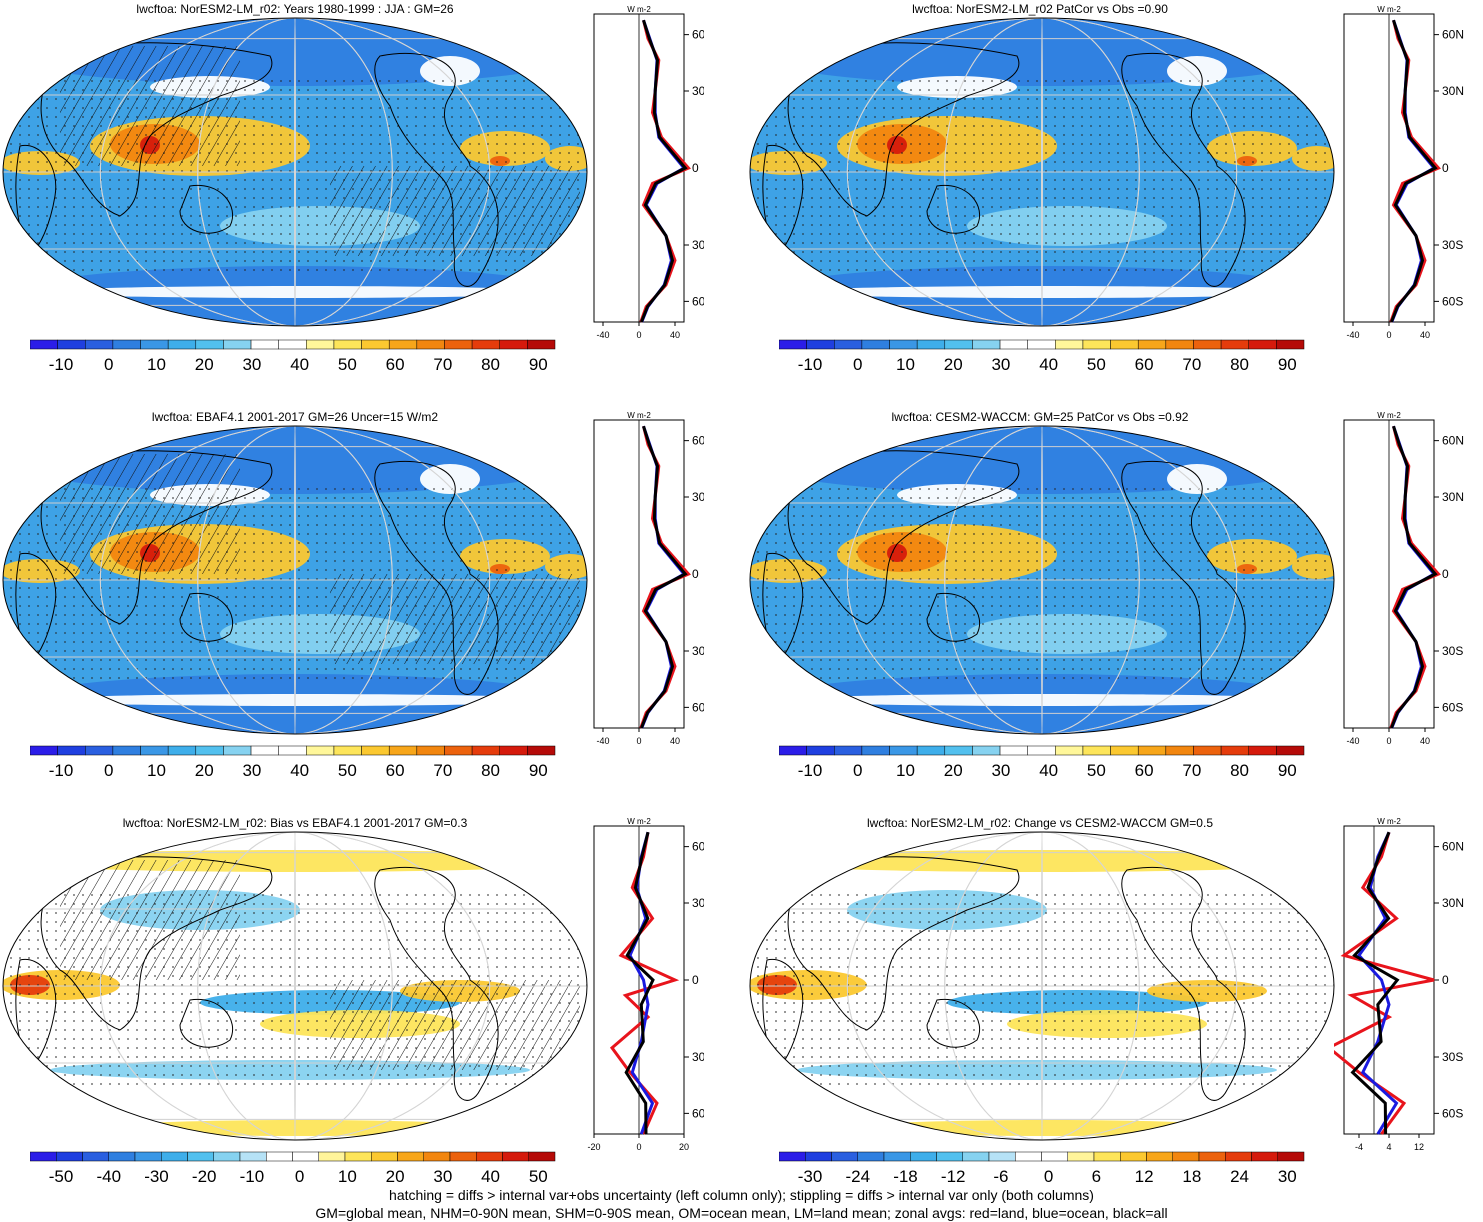  What do you see at coordinates (61, 1176) in the screenshot?
I see `colorbar-tick-label: -50` at bounding box center [61, 1176].